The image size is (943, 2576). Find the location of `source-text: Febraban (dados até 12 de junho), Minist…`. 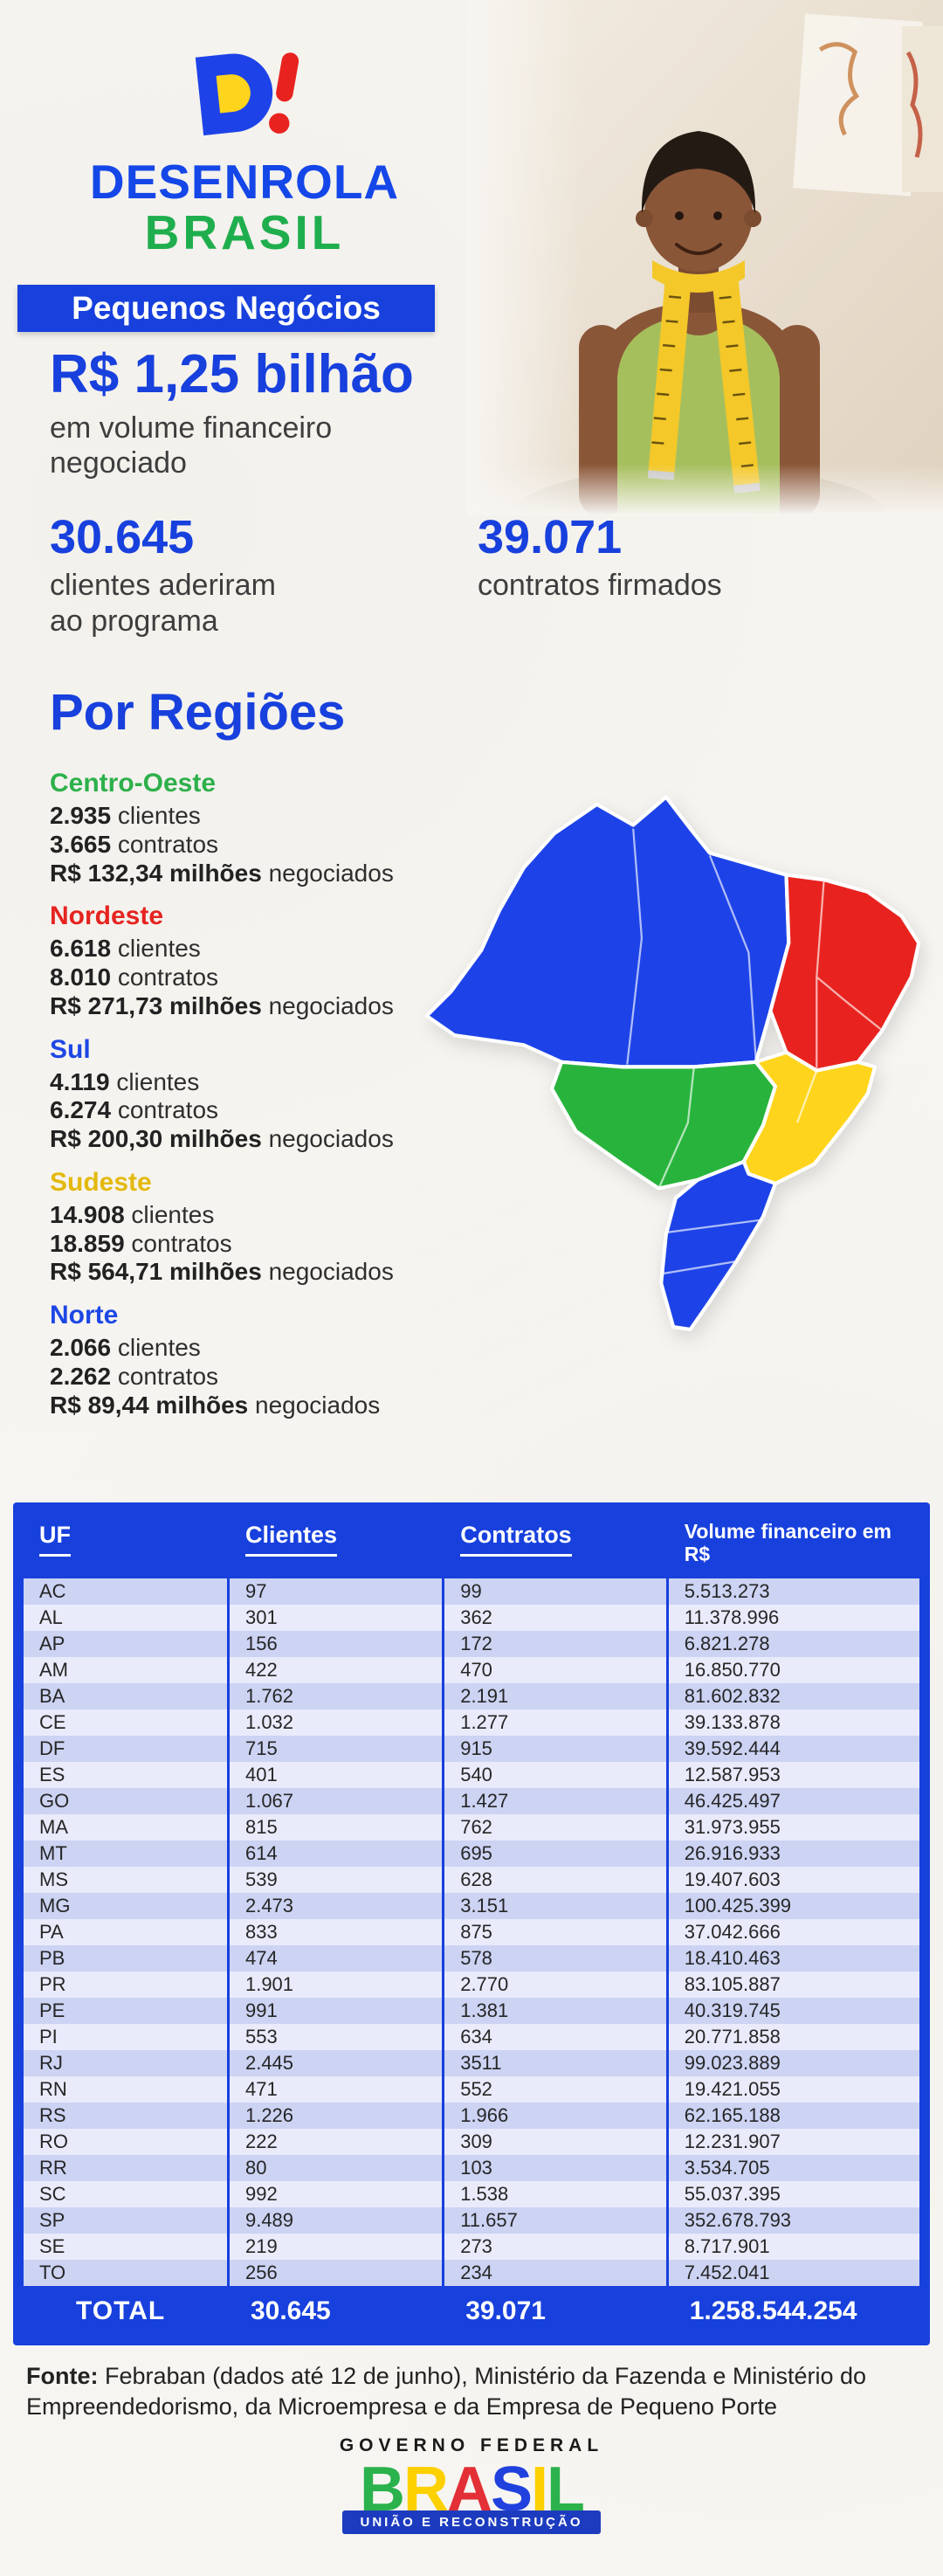

source-text: Febraban (dados até 12 de junho), Minist… is located at coordinates (446, 2392).